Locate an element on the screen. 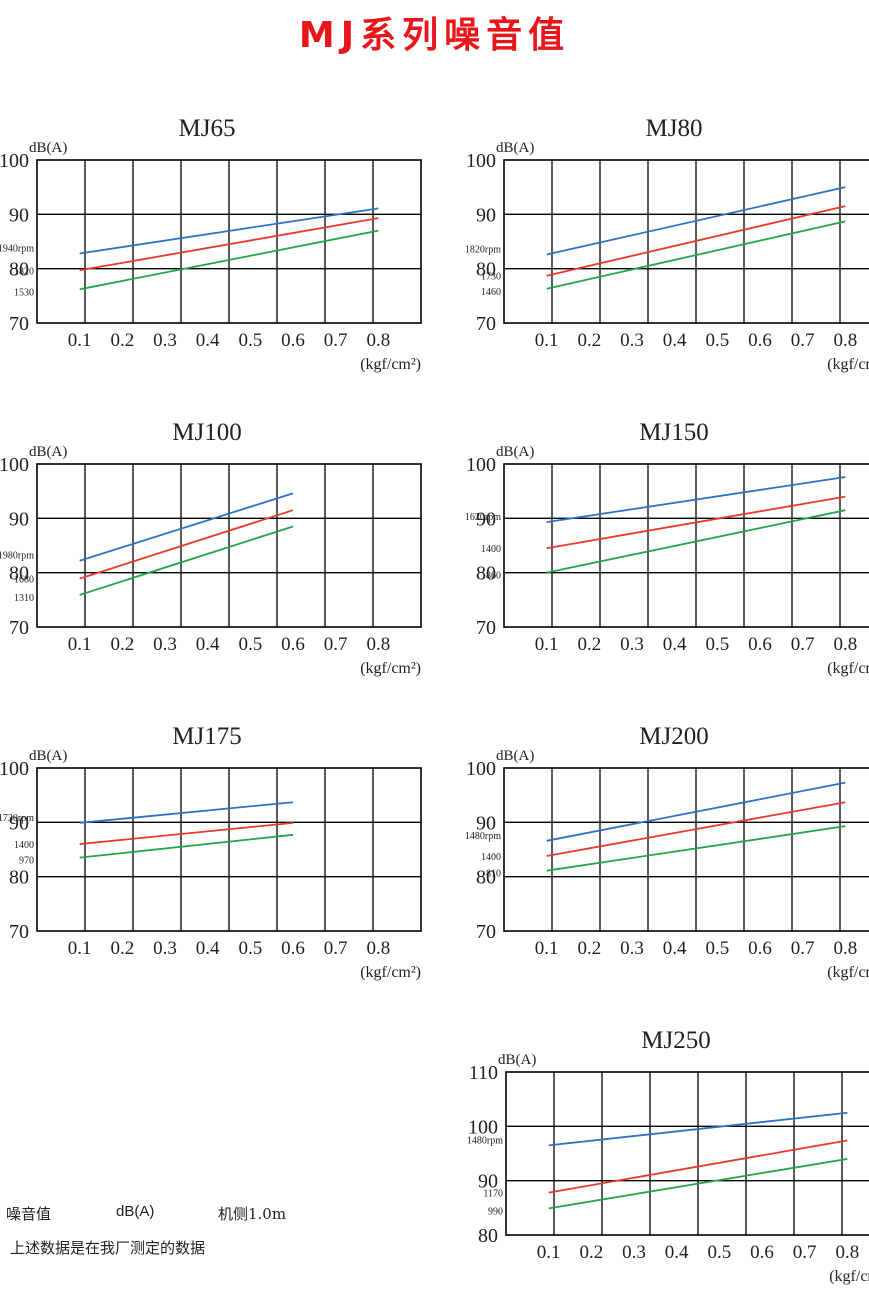 The height and width of the screenshot is (1303, 869). chart-title: MJ200 is located at coordinates (673, 736).